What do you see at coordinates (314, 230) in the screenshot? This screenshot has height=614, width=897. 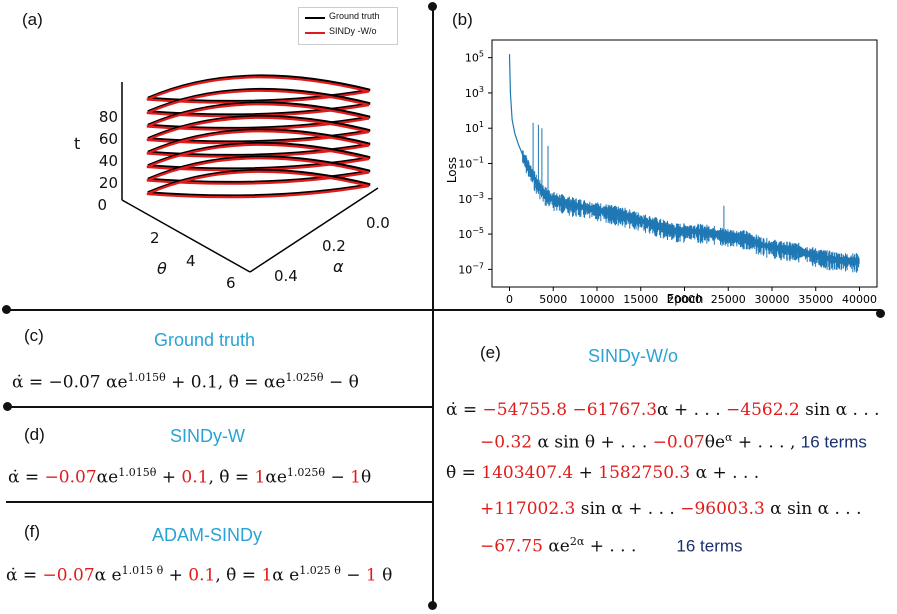 I see `alpha-axis-line` at bounding box center [314, 230].